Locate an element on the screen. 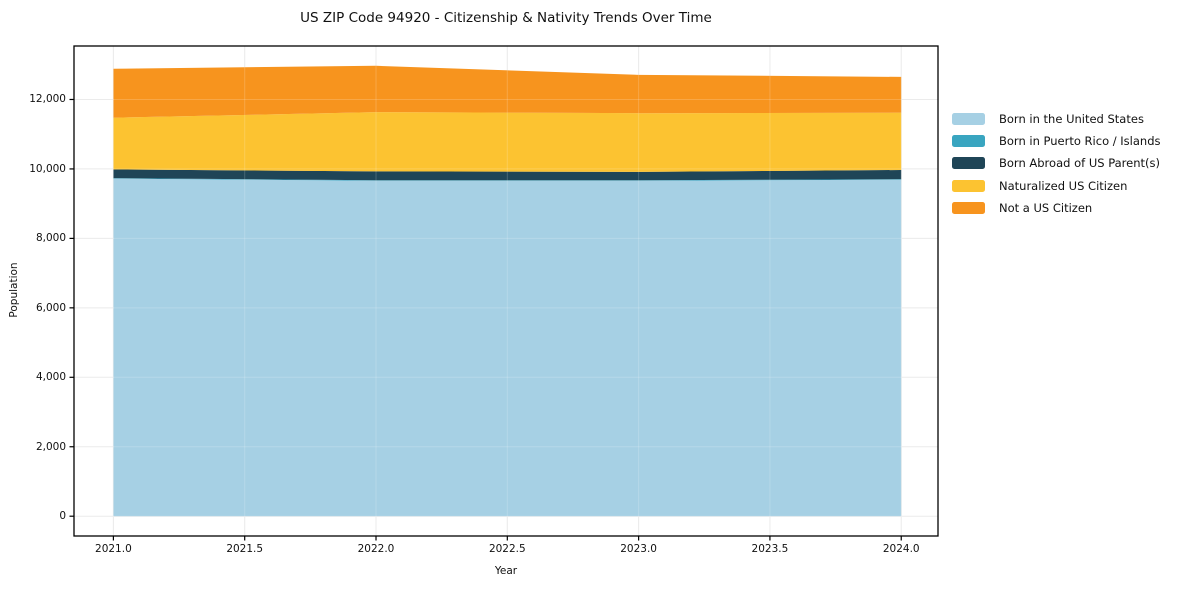 This screenshot has width=1189, height=590. legend-item: Naturalized US Citizen is located at coordinates (1056, 186).